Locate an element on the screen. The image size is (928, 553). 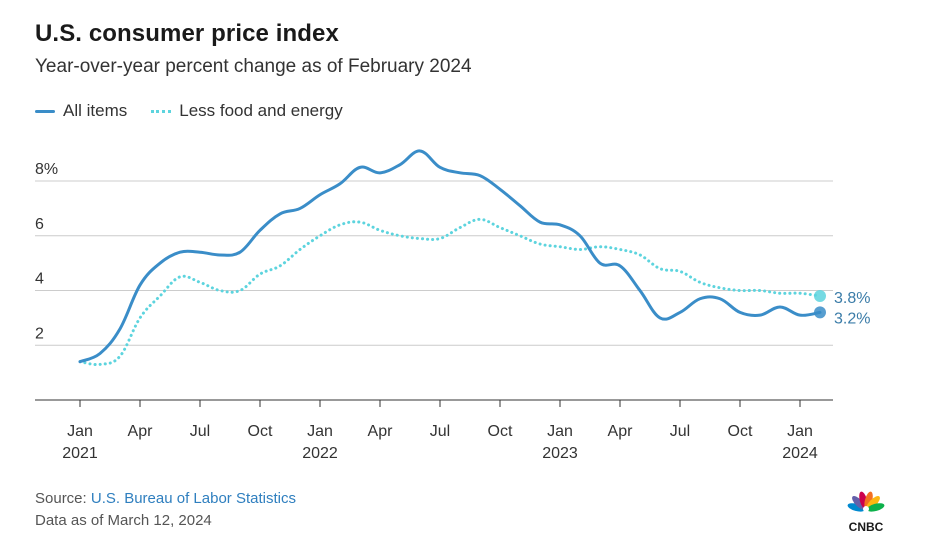
end-marker-all-items is located at coordinates (820, 312).